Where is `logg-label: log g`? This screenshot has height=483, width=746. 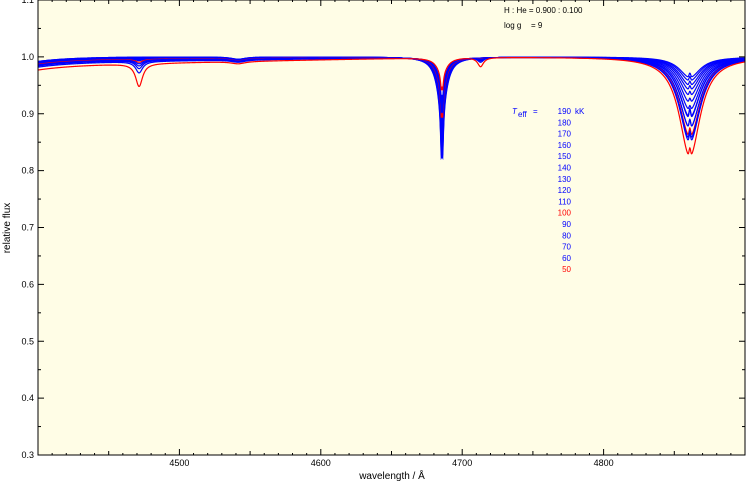 logg-label: log g is located at coordinates (512, 25).